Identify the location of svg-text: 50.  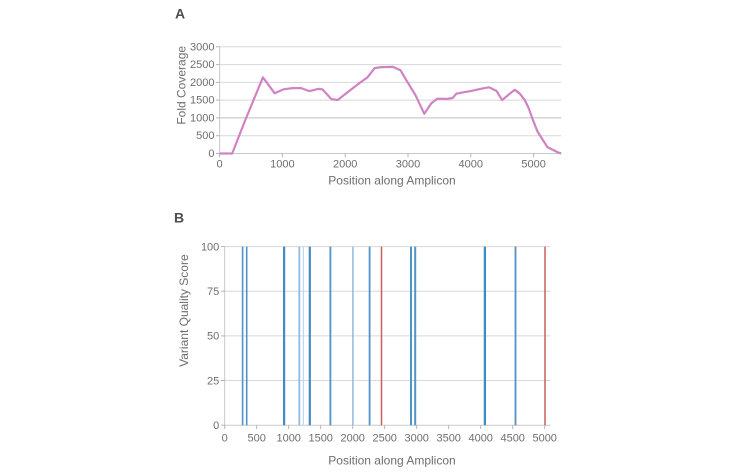
(213, 337).